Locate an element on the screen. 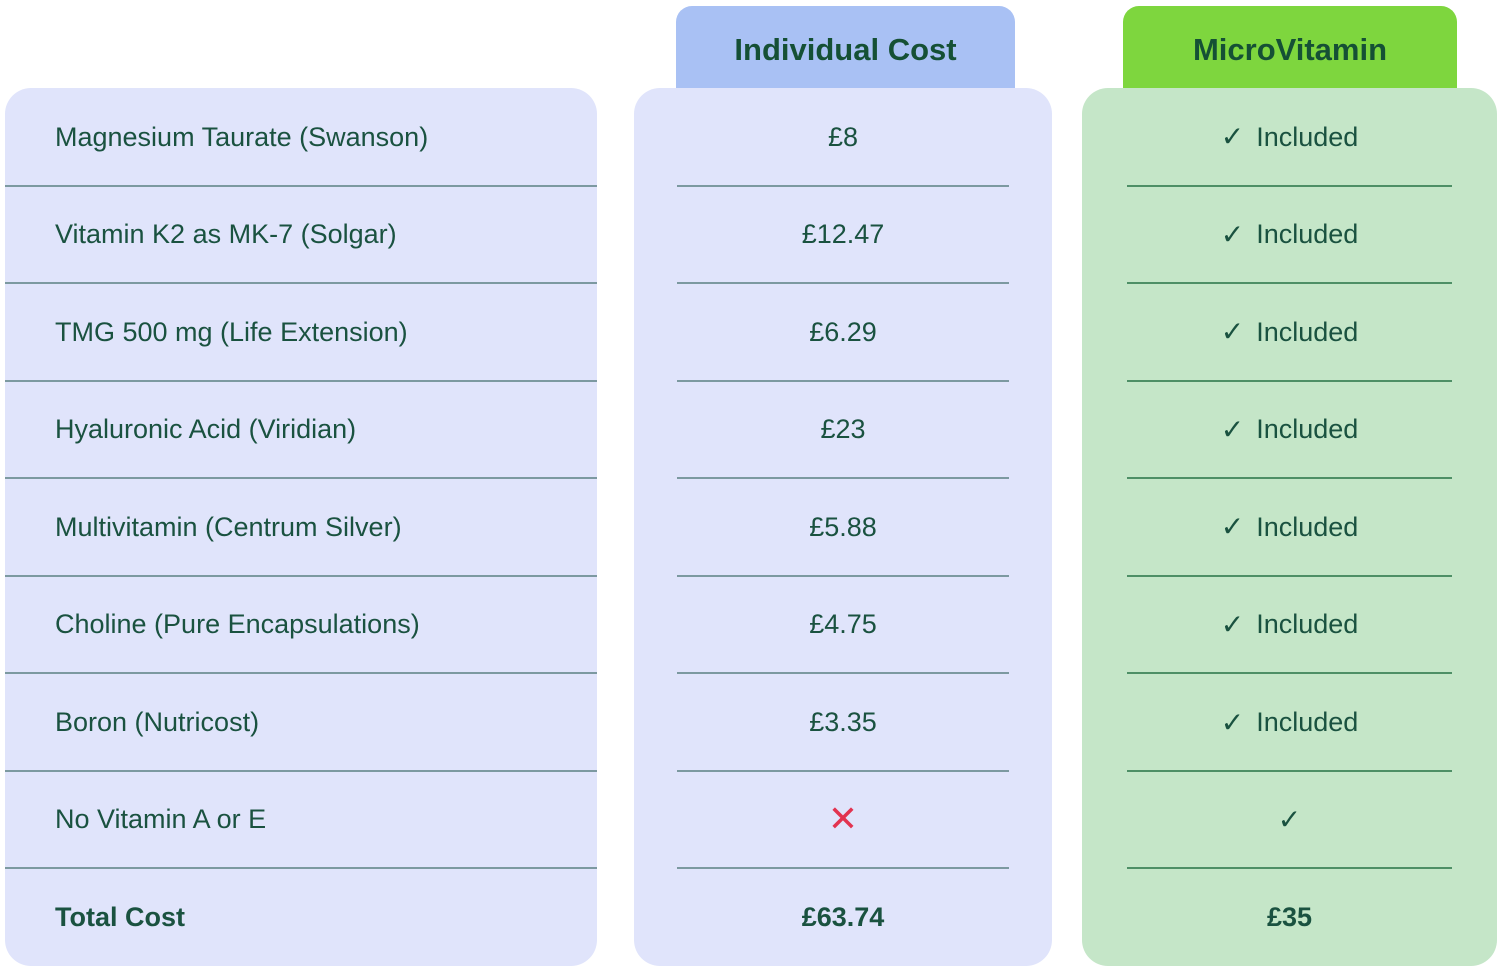 This screenshot has height=971, width=1500. individual-cost-value: £5.88 is located at coordinates (843, 526).